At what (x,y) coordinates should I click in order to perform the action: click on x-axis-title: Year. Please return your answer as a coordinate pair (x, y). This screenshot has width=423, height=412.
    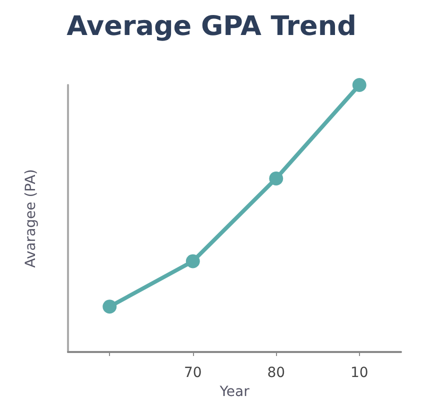
    Looking at the image, I should click on (234, 392).